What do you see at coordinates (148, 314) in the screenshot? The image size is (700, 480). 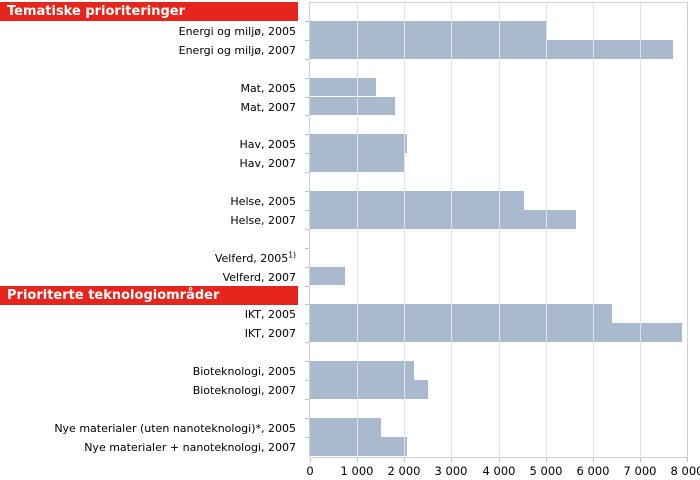 I see `category-label: IKT, 2005` at bounding box center [148, 314].